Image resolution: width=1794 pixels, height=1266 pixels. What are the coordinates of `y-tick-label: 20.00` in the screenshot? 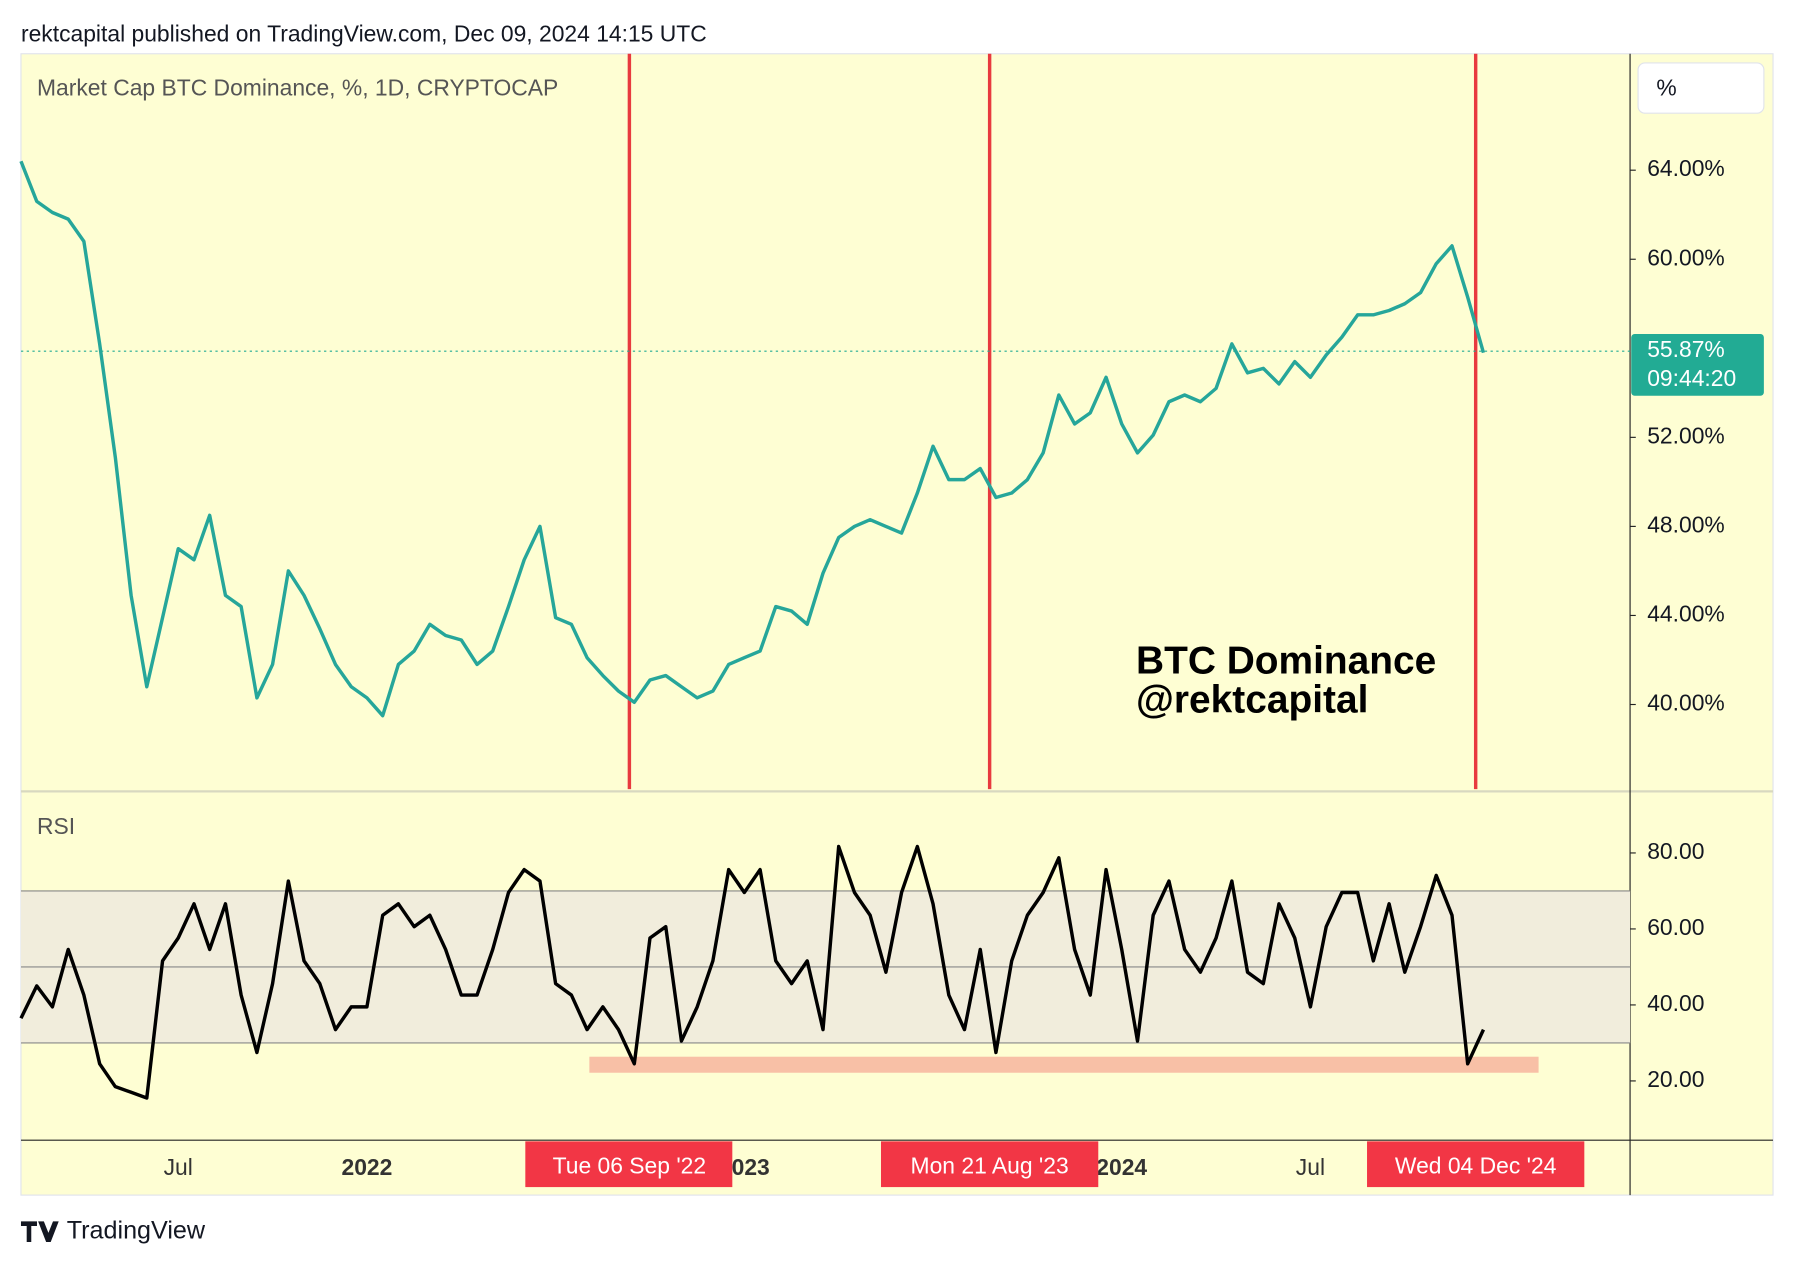 It's located at (1675, 1079).